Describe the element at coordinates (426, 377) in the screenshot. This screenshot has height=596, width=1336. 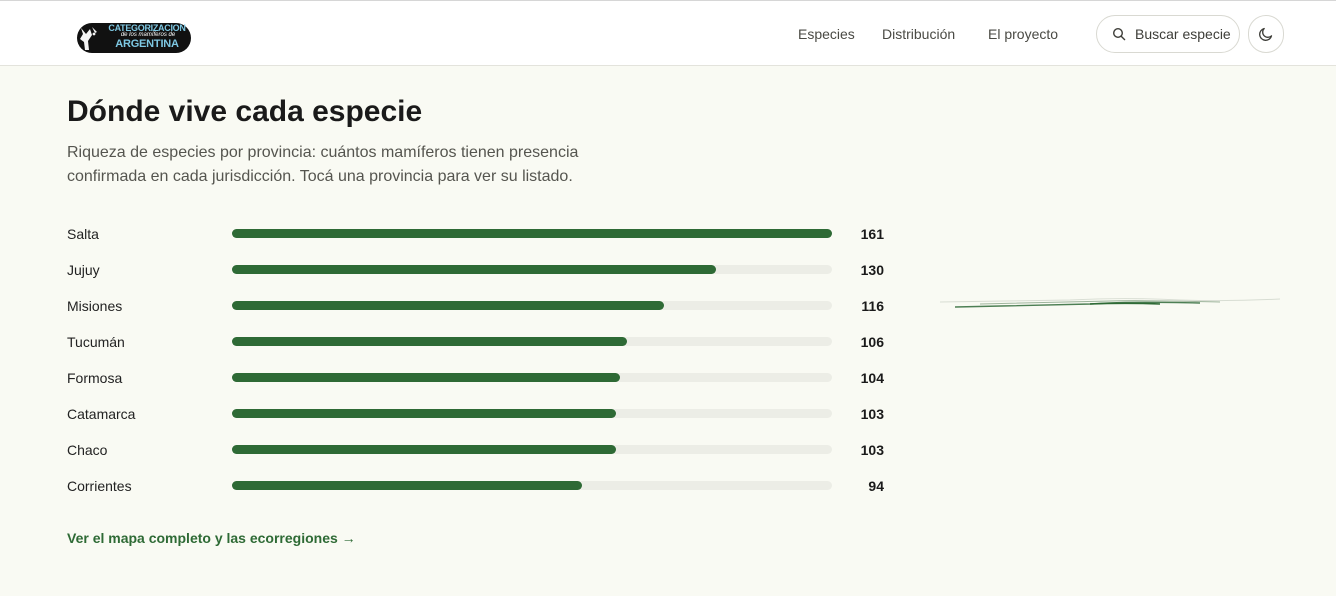
I see `bar-formosa` at that location.